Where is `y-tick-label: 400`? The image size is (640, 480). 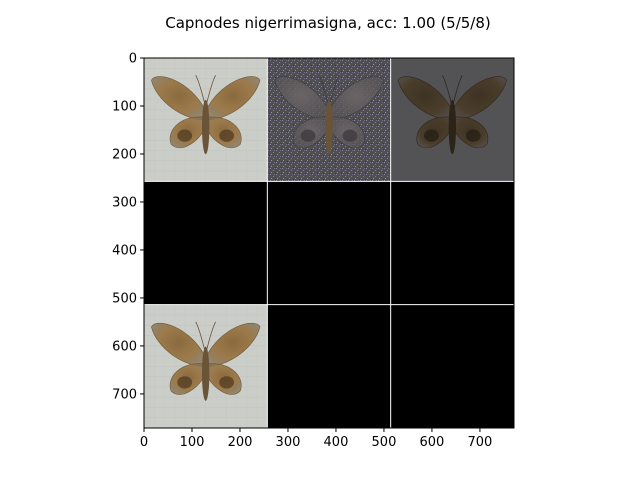 y-tick-label: 400 is located at coordinates (124, 250).